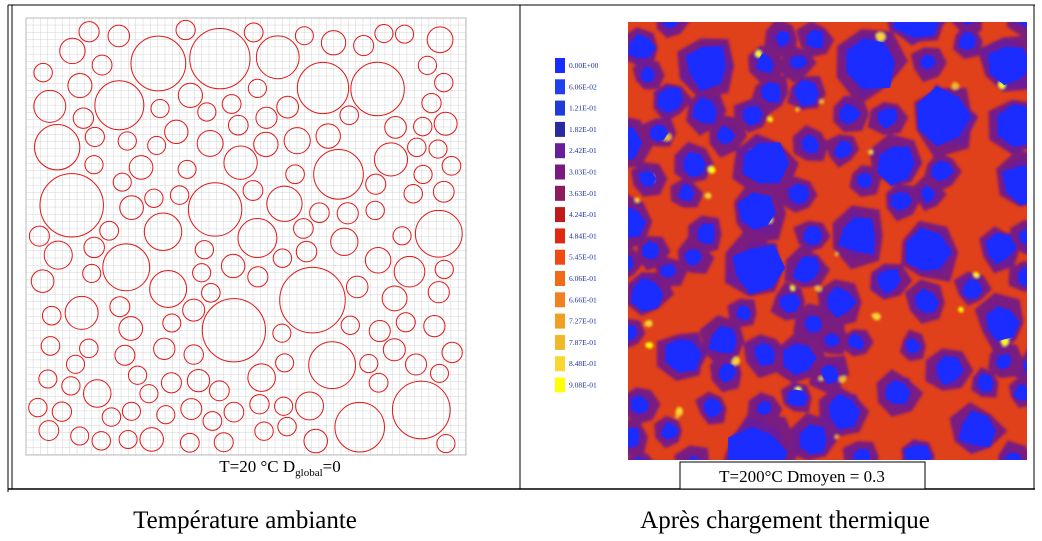 This screenshot has height=541, width=1042. What do you see at coordinates (309, 473) in the screenshot?
I see `caption-subscript: global` at bounding box center [309, 473].